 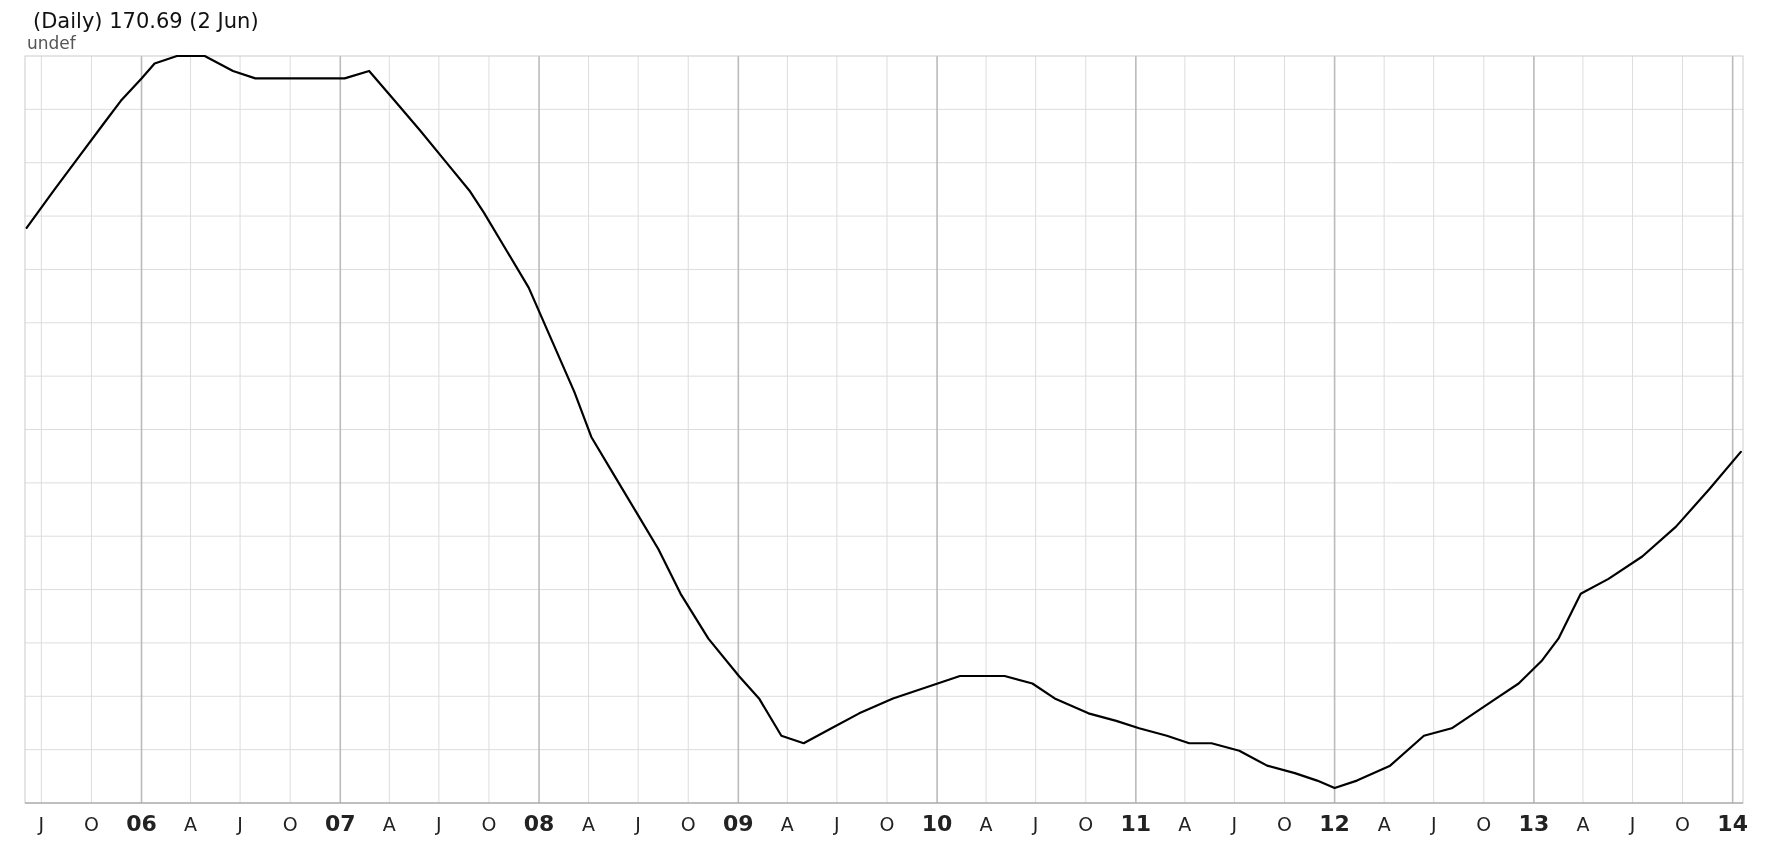 What do you see at coordinates (146, 21) in the screenshot?
I see `chart-title: (Daily) 170.69 (2 Jun)` at bounding box center [146, 21].